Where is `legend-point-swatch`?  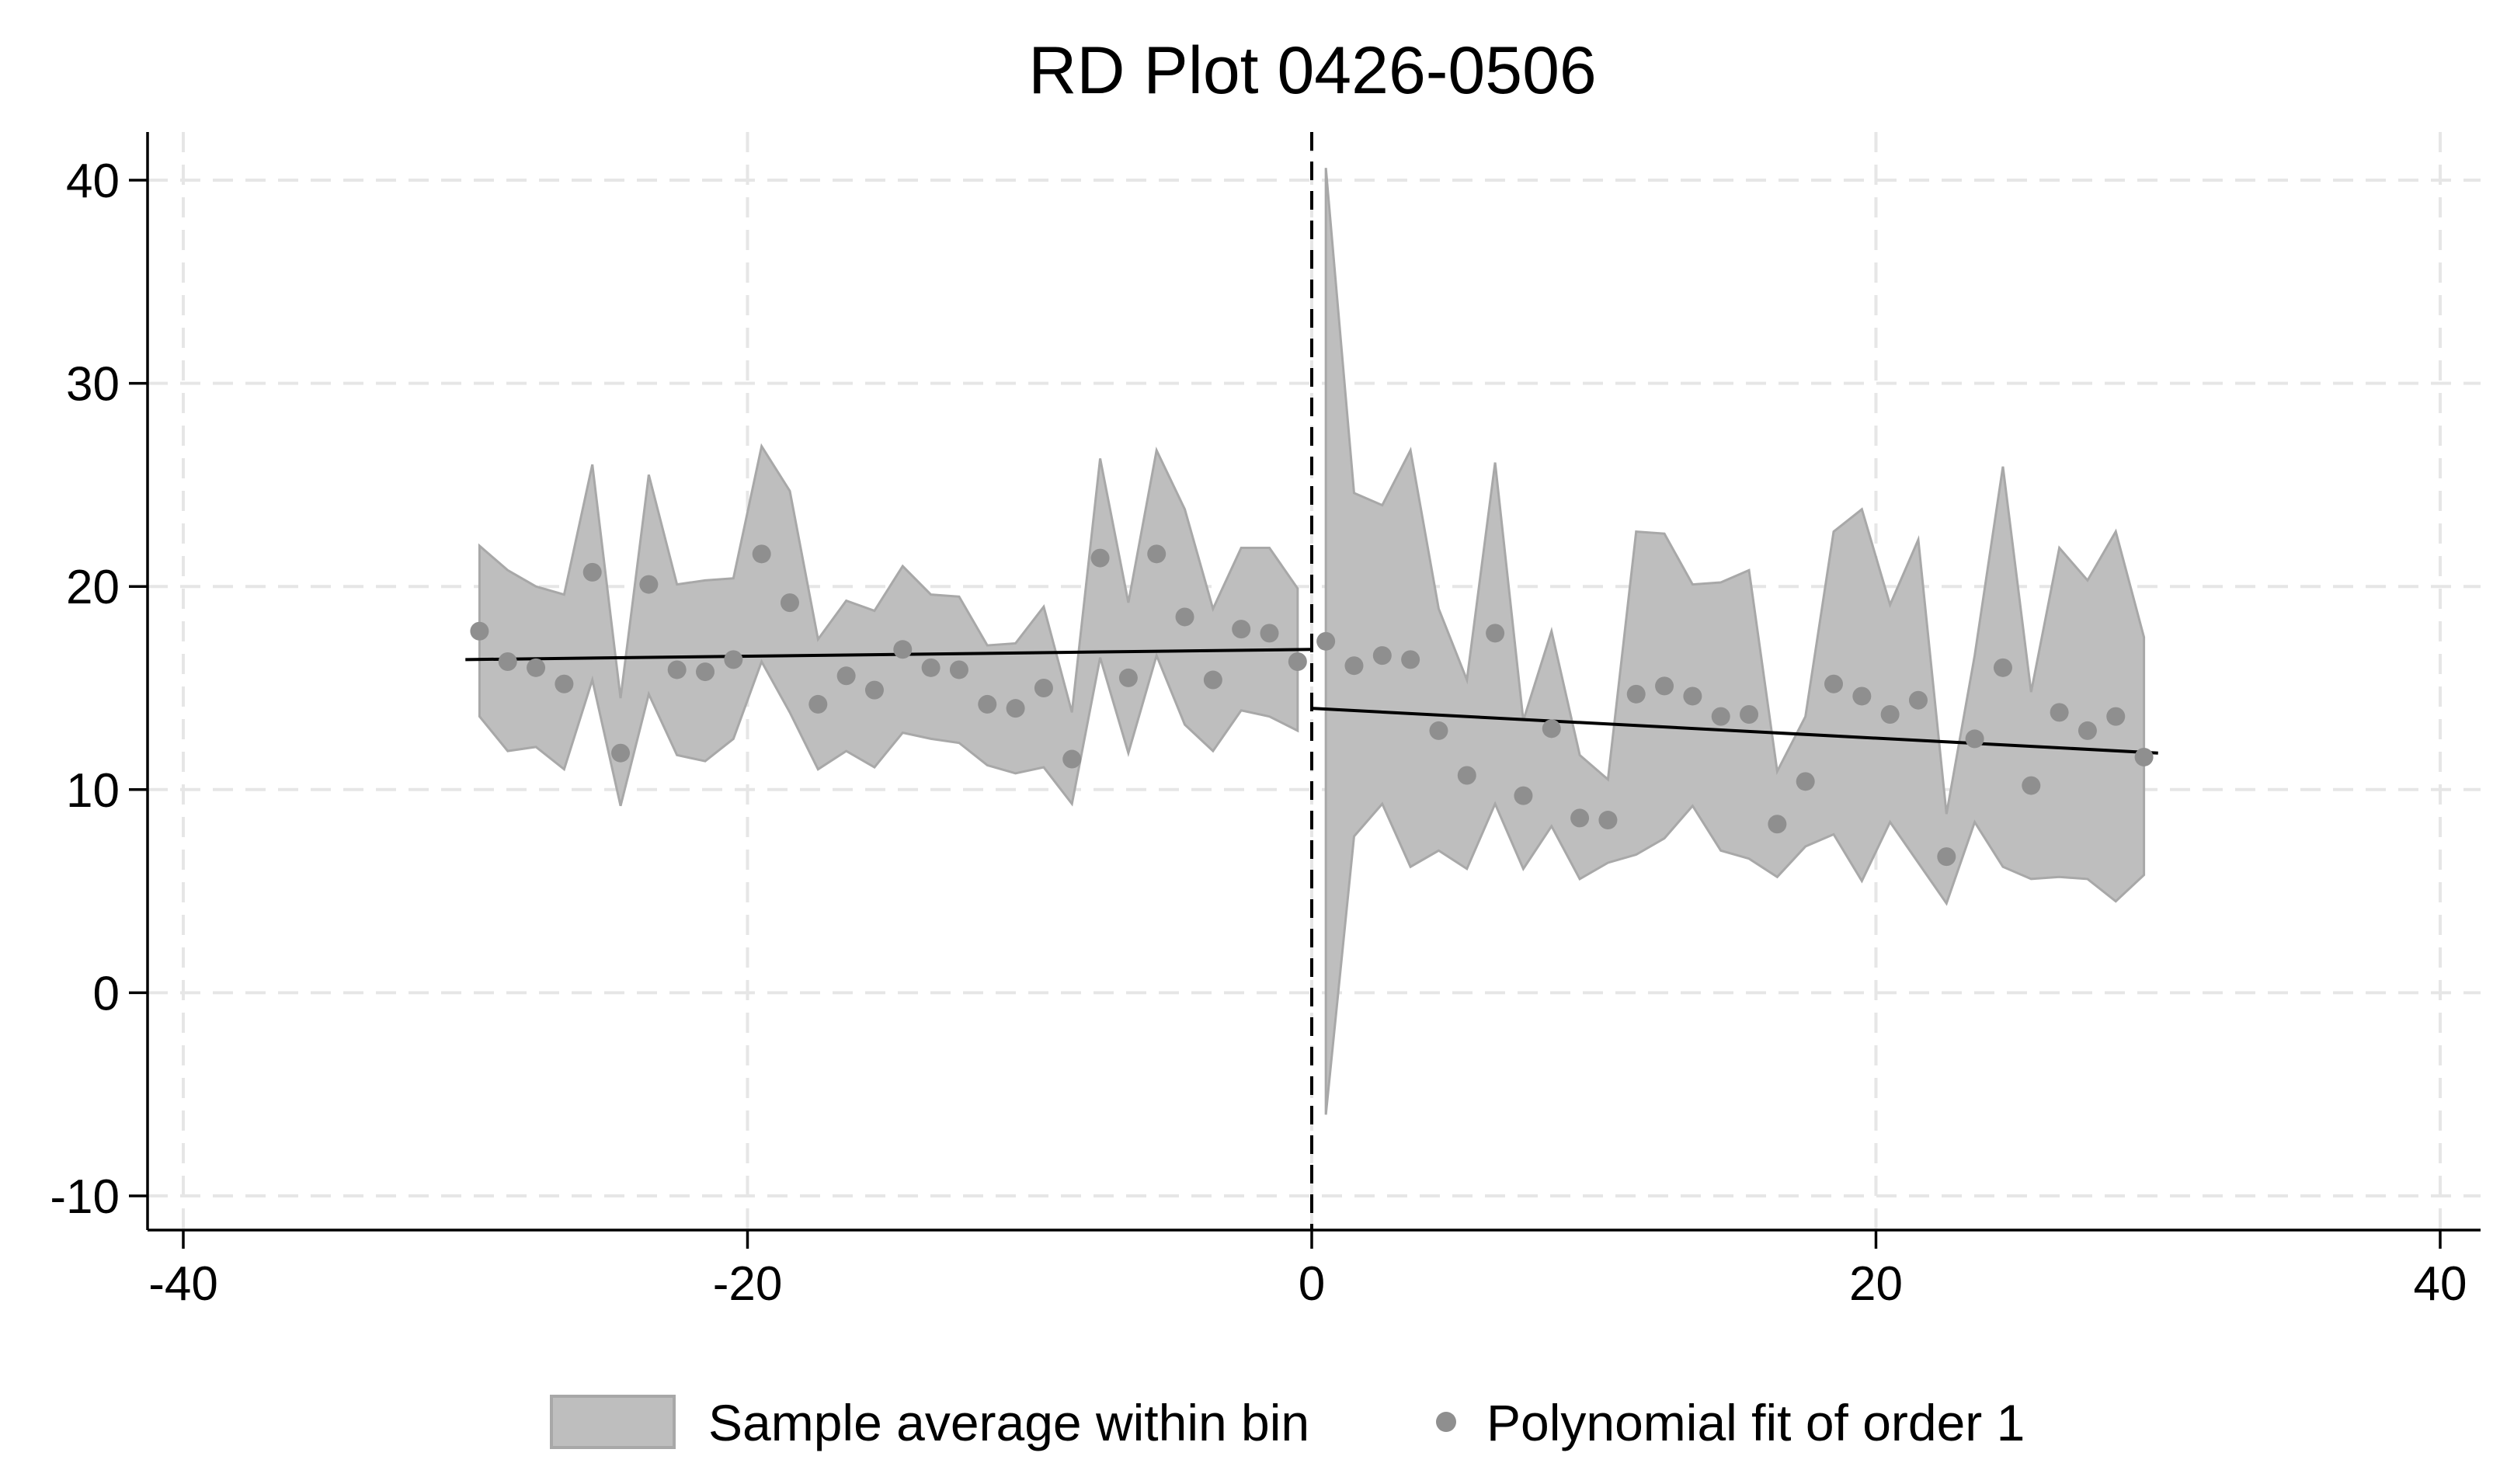 legend-point-swatch is located at coordinates (1446, 1422).